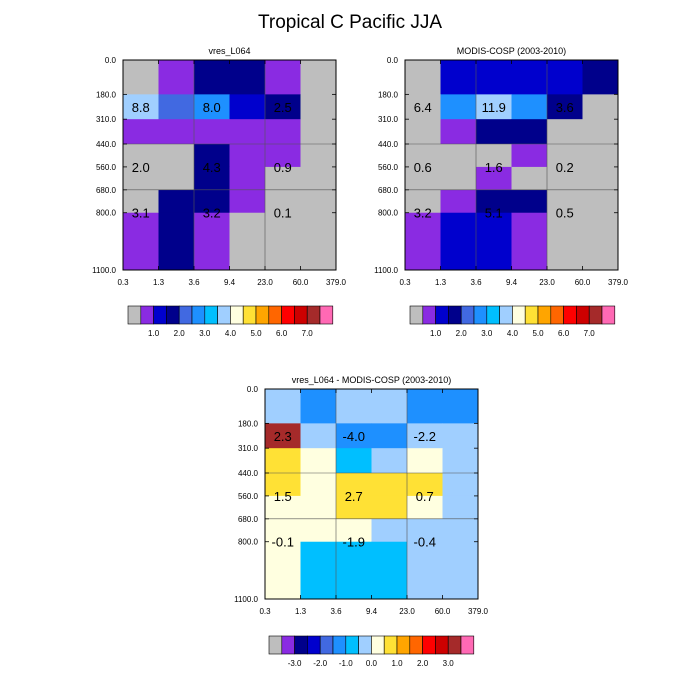 The image size is (700, 700). I want to click on y-tick-label: 310.0, so click(248, 448).